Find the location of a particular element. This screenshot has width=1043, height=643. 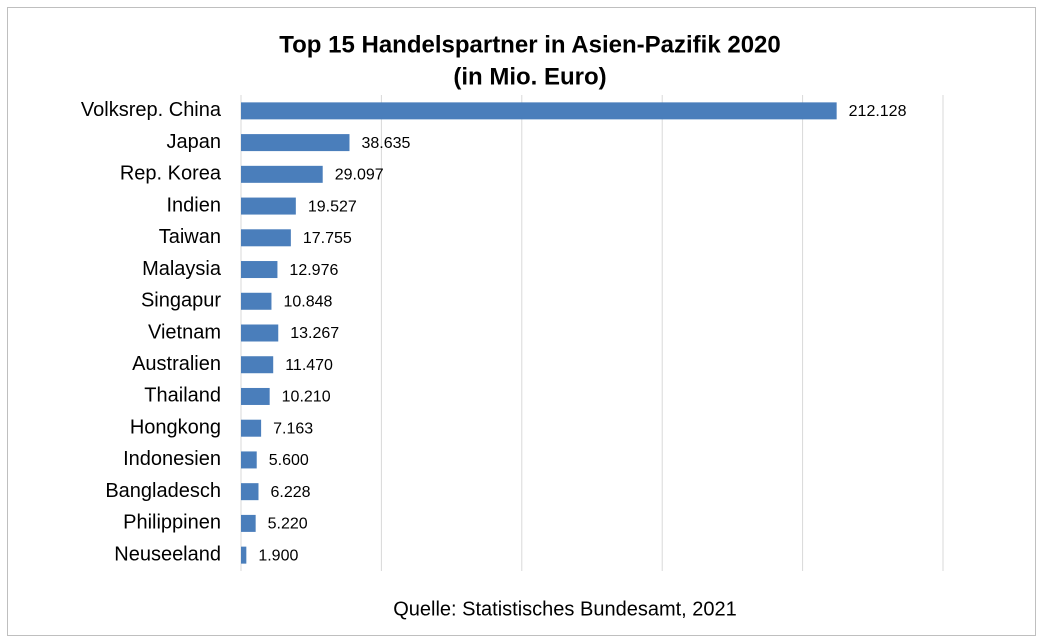

value-label: 10.210 is located at coordinates (306, 397).